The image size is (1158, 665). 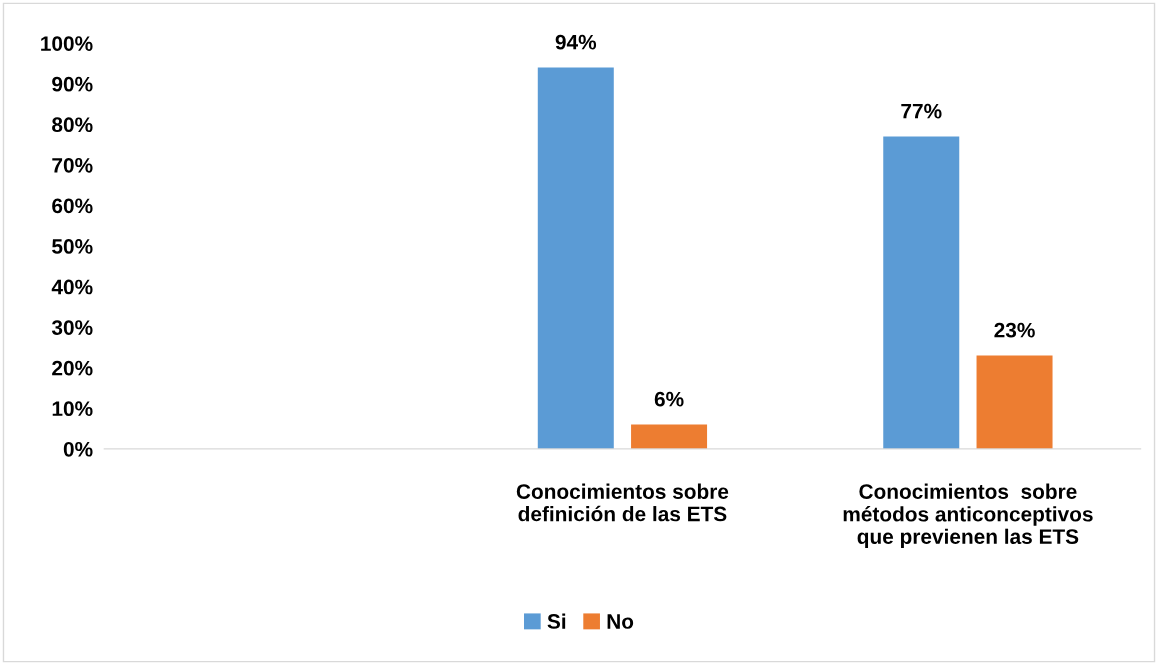 What do you see at coordinates (968, 516) in the screenshot?
I see `x-tick-label: Conocimientos sobre métodos anticonceptivos que previenen las ETS` at bounding box center [968, 516].